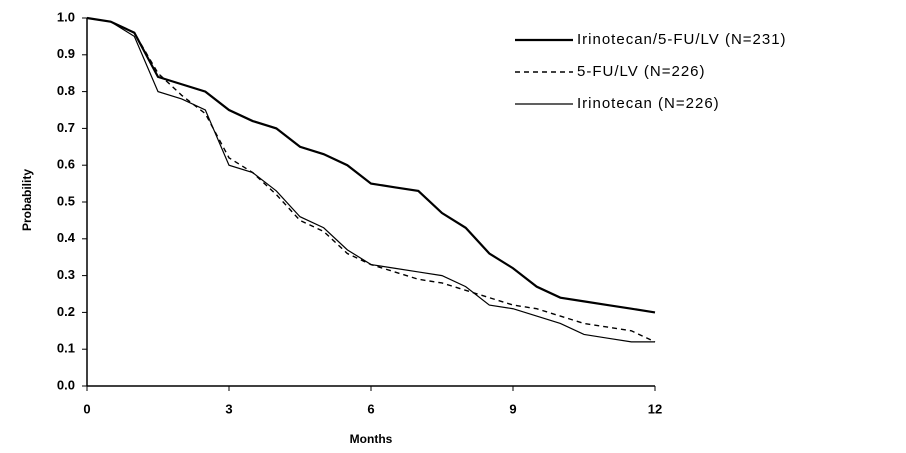  What do you see at coordinates (86, 408) in the screenshot?
I see `x-tick-label: 0` at bounding box center [86, 408].